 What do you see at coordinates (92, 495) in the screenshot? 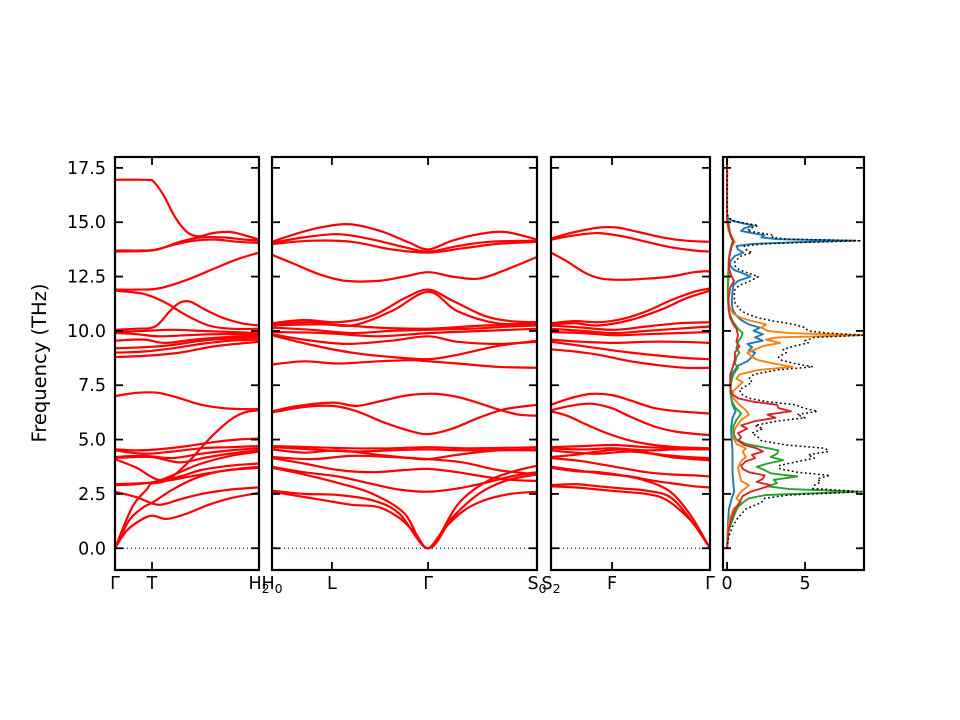
I see `y-tick-label: 2.5` at bounding box center [92, 495].